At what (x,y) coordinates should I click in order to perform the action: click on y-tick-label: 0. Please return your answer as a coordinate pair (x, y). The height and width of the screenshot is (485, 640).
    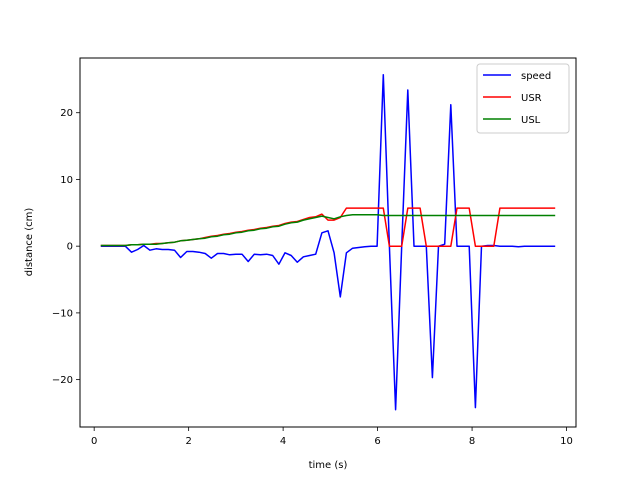
    Looking at the image, I should click on (70, 247).